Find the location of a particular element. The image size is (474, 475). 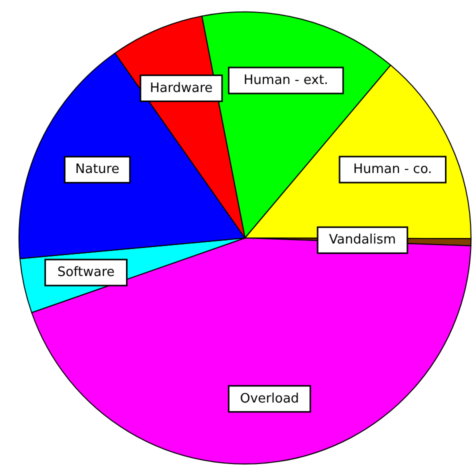

slice-label: Hardware is located at coordinates (181, 88).